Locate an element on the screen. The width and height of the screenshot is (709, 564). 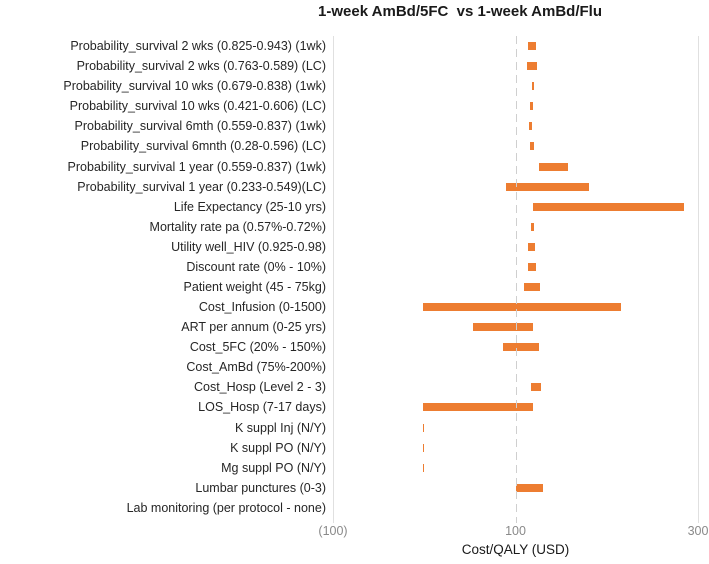
x-tick-label: (100) is located at coordinates (333, 531).